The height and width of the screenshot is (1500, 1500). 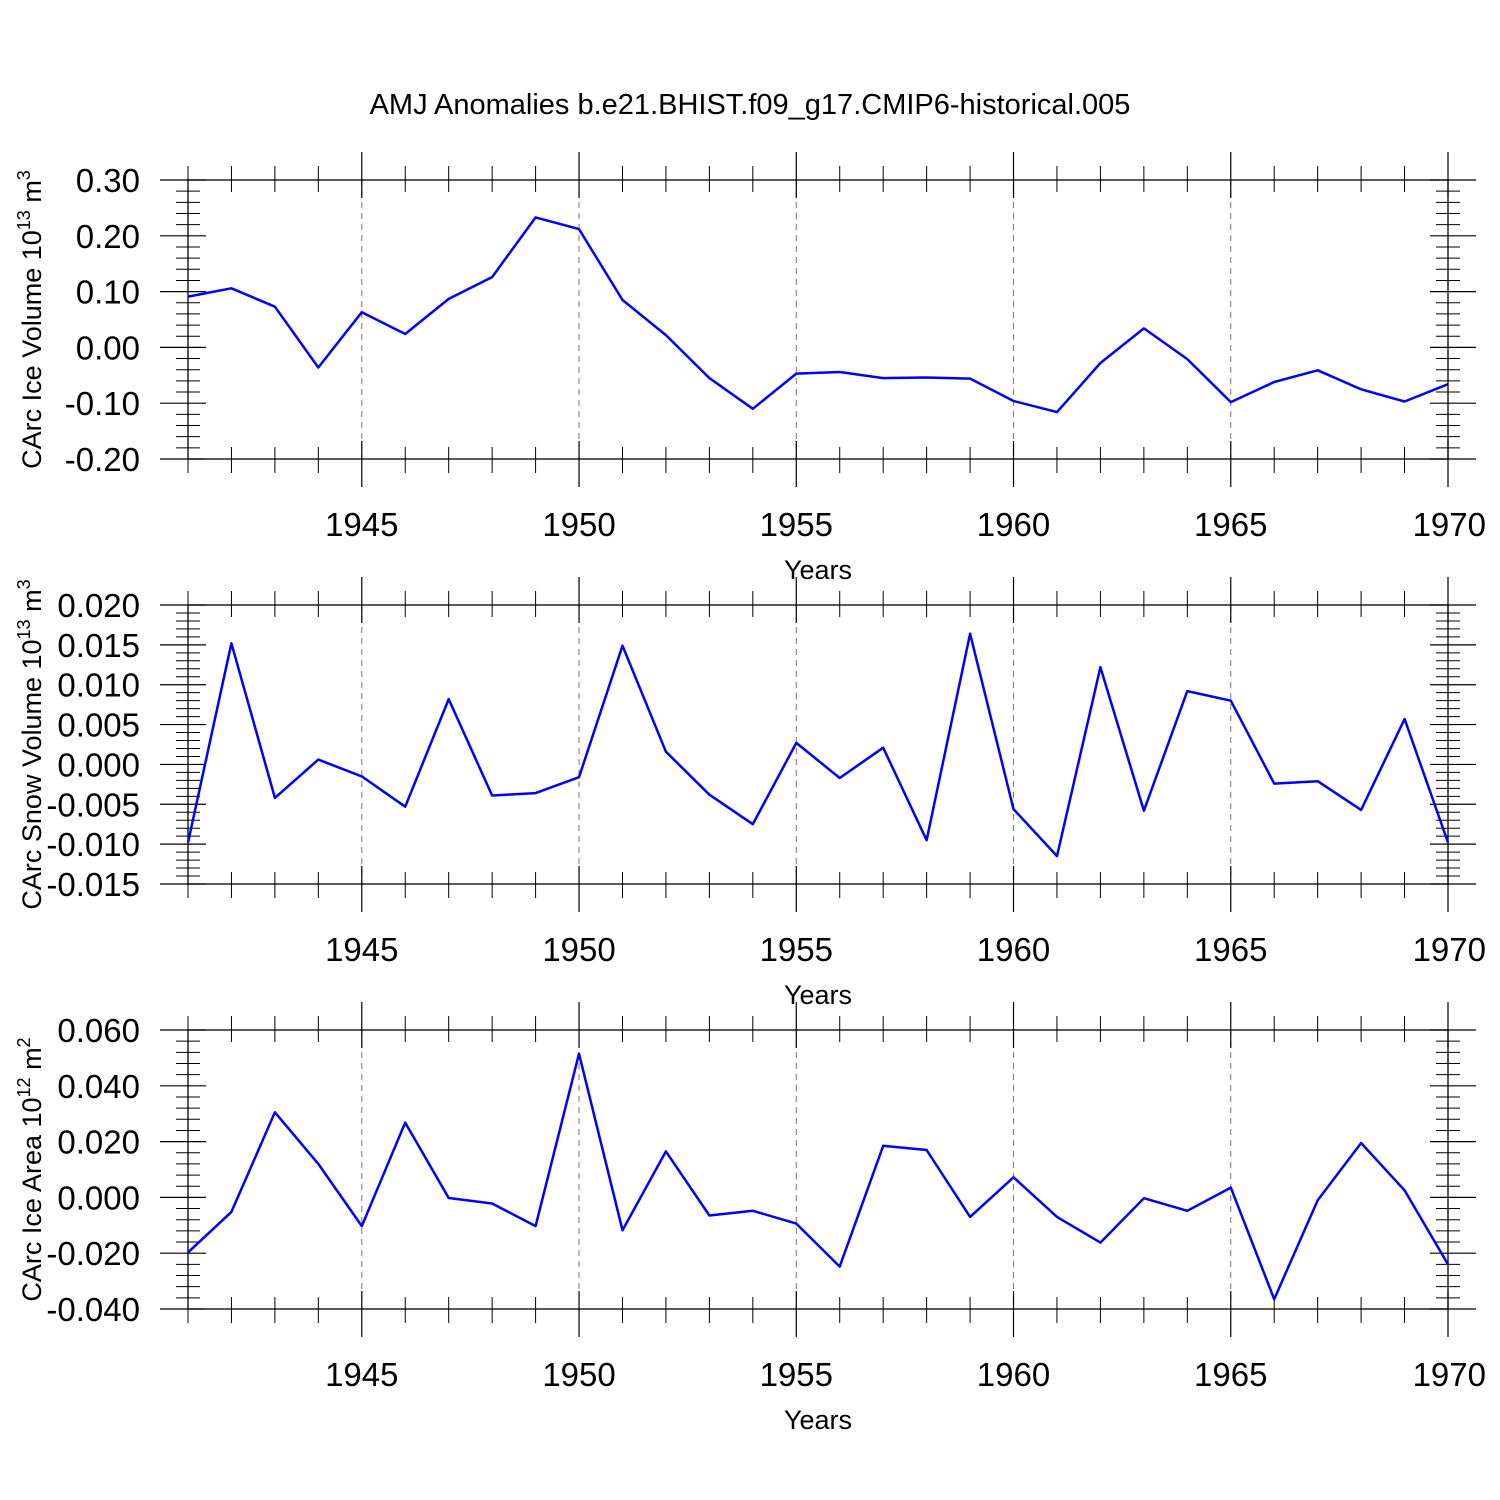 What do you see at coordinates (98, 725) in the screenshot?
I see `y-tick-label: 0.005` at bounding box center [98, 725].